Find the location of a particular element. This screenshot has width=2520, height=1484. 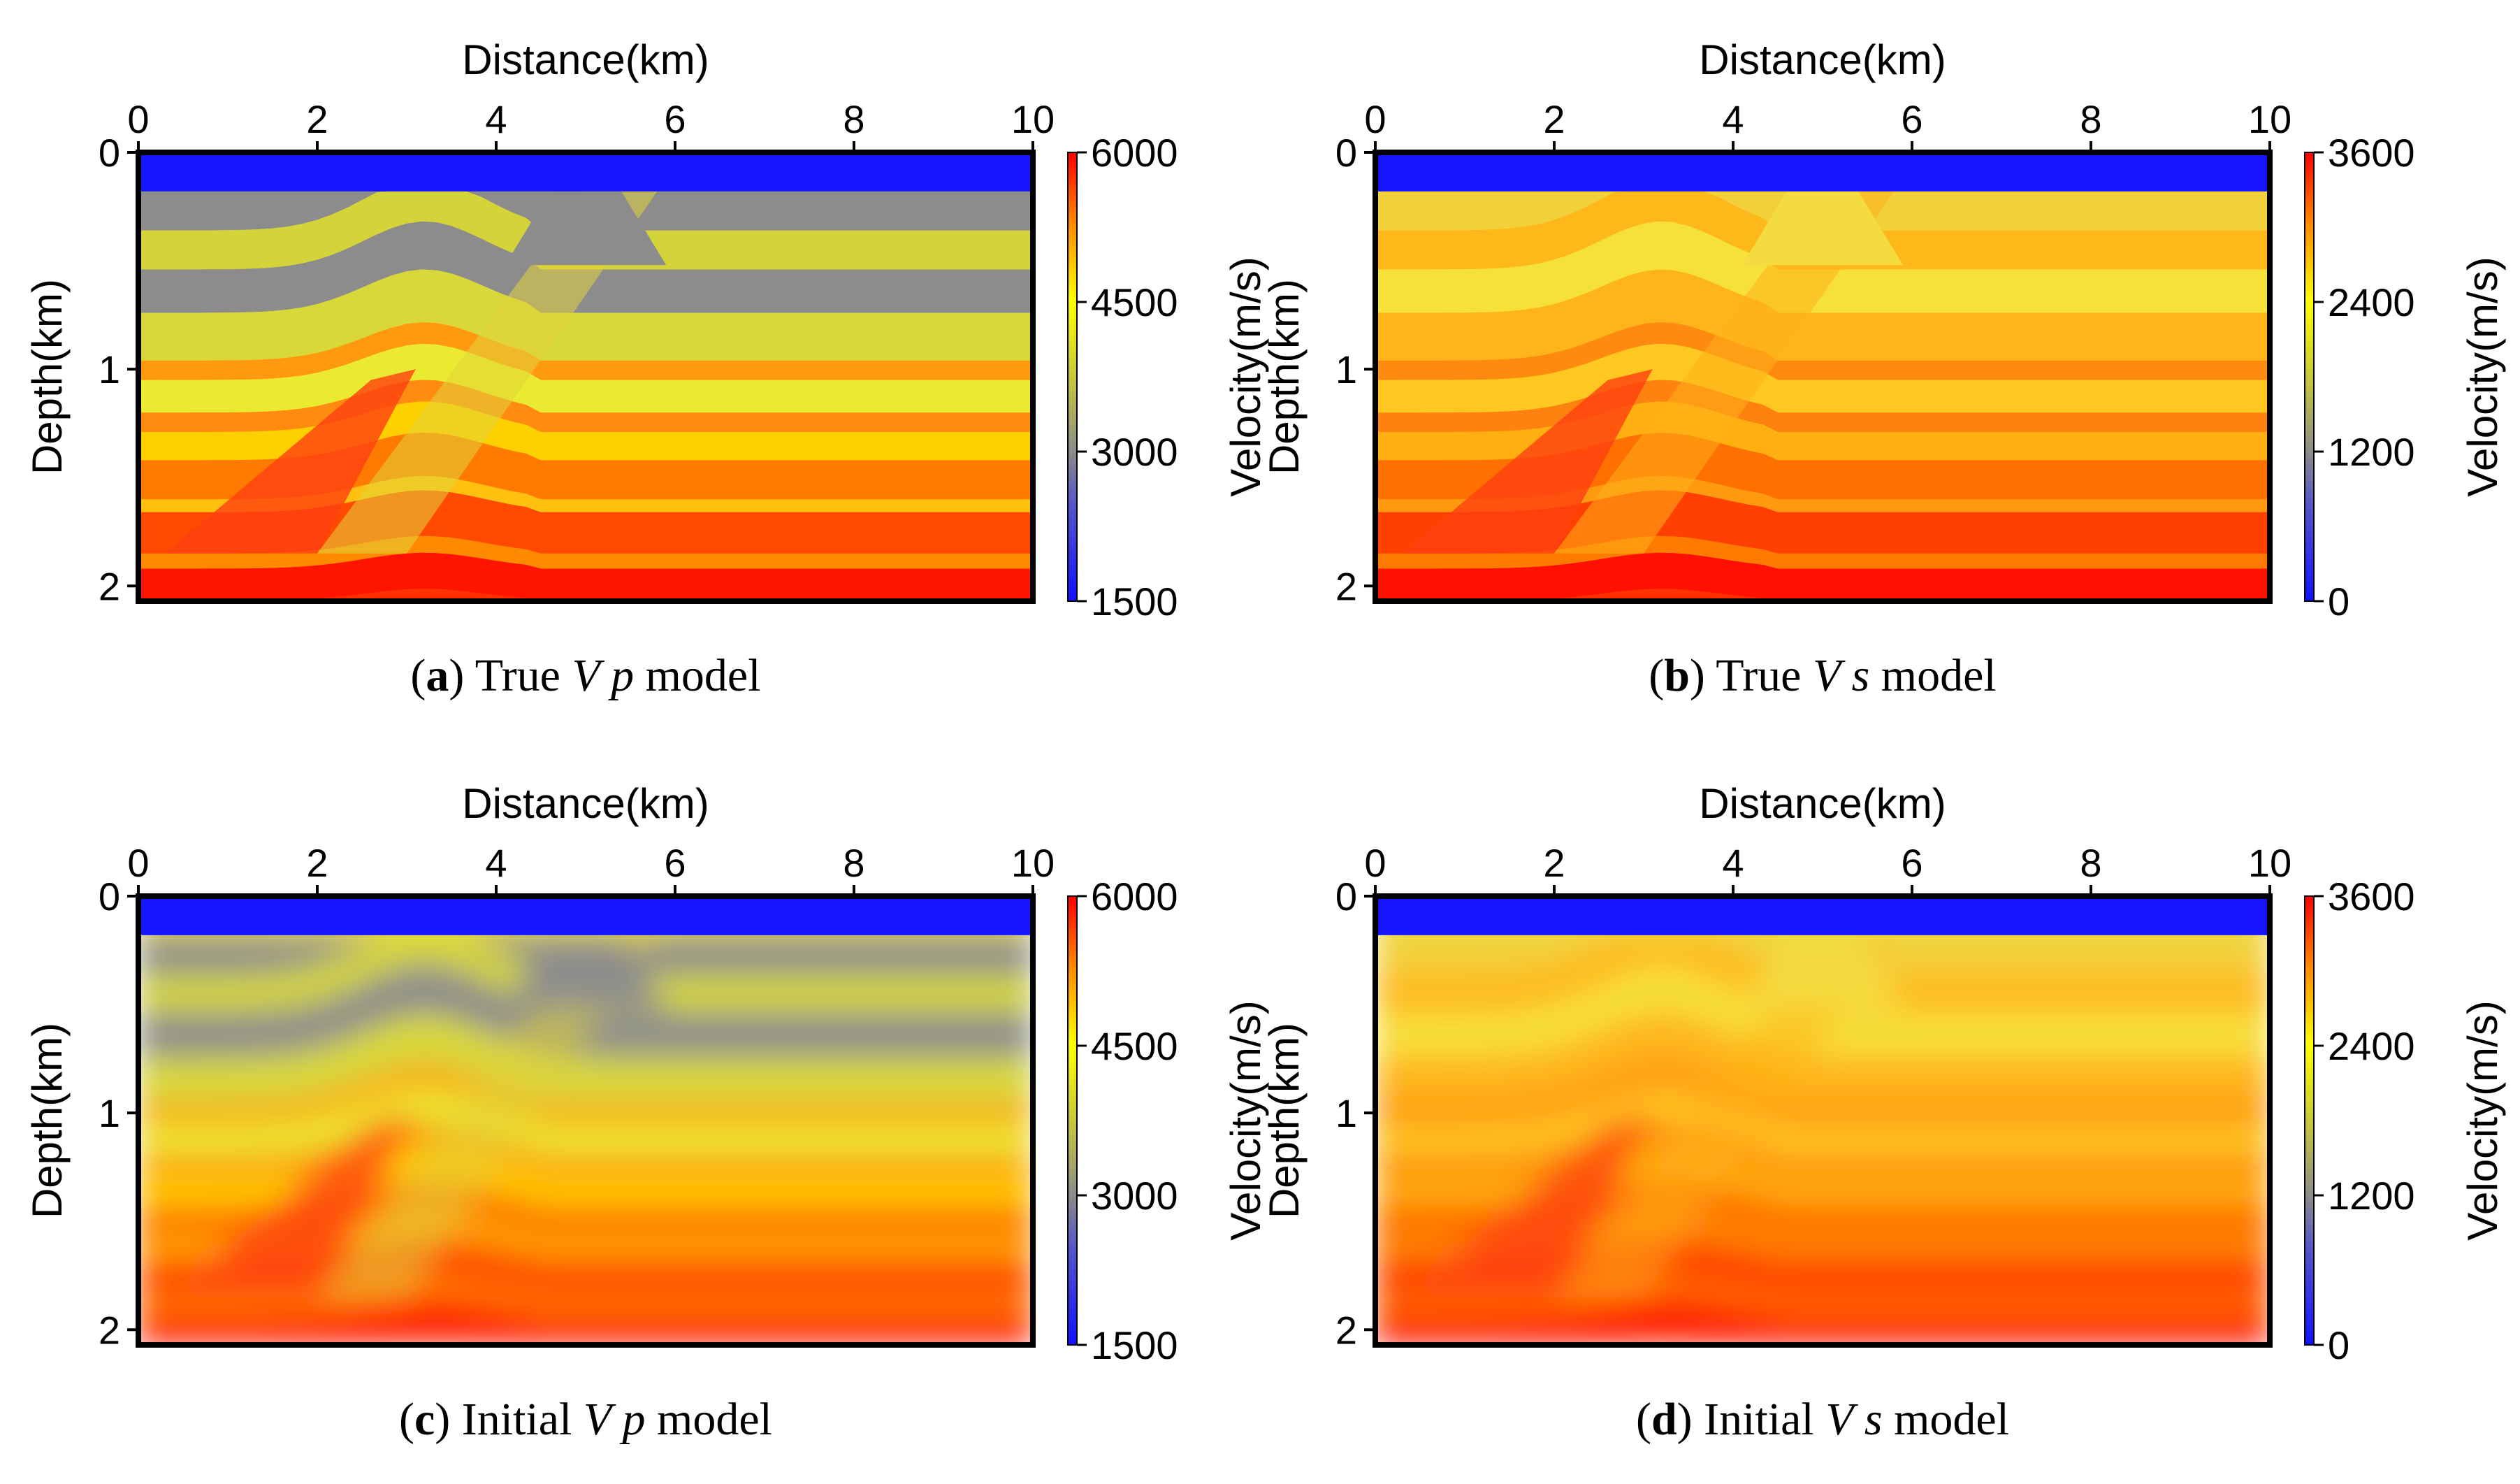

colorbar is located at coordinates (1073, 1120).